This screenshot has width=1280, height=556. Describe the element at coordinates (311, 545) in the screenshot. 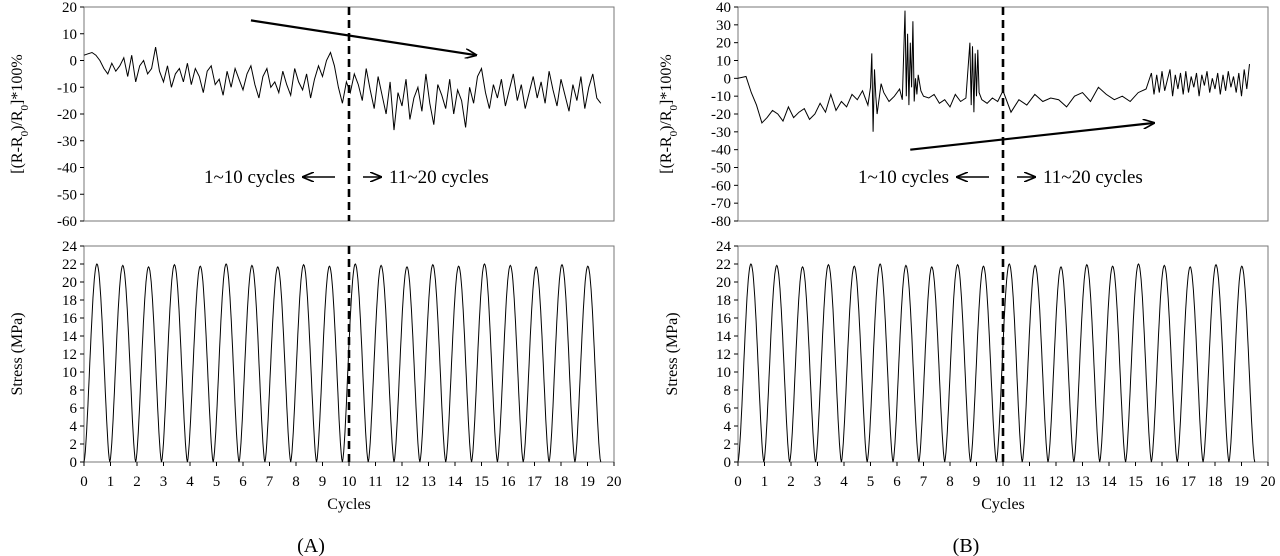

I see `panel-label-a: (A)` at that location.